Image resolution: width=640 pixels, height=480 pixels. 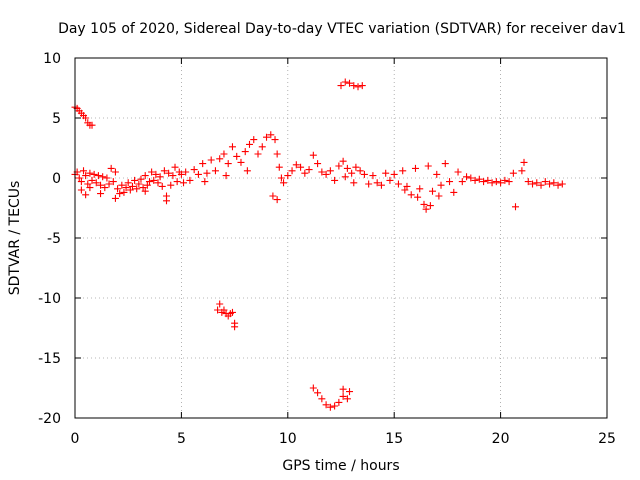 What do you see at coordinates (607, 439) in the screenshot?
I see `x-tick-label: 25` at bounding box center [607, 439].